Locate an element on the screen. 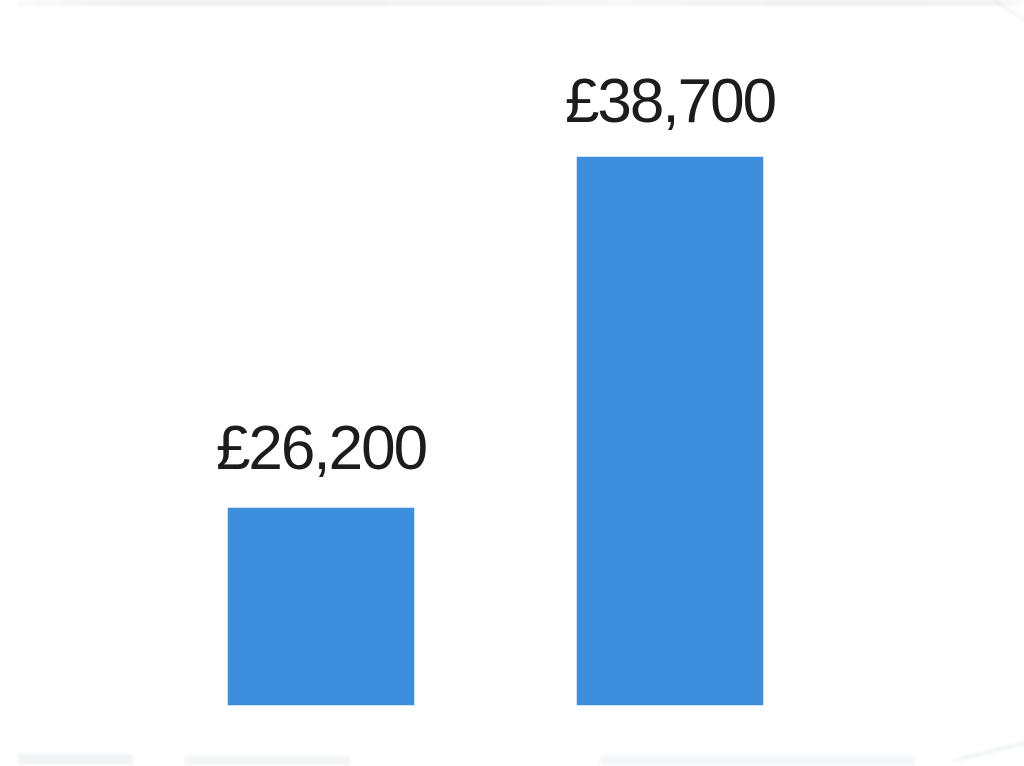  bar-value-label-right: £38,700 is located at coordinates (670, 101).